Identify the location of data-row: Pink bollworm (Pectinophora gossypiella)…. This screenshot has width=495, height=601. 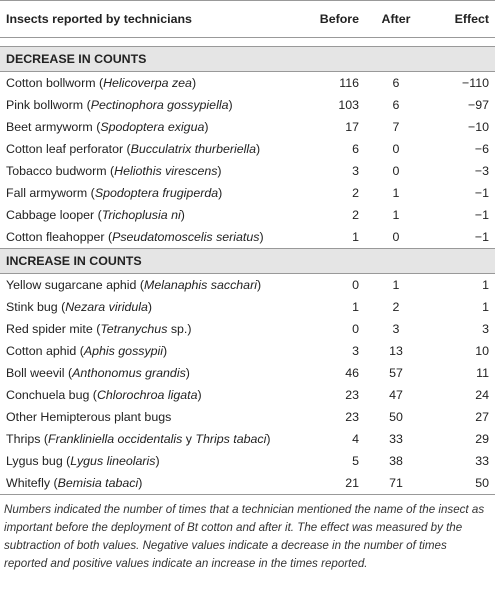
(247, 105).